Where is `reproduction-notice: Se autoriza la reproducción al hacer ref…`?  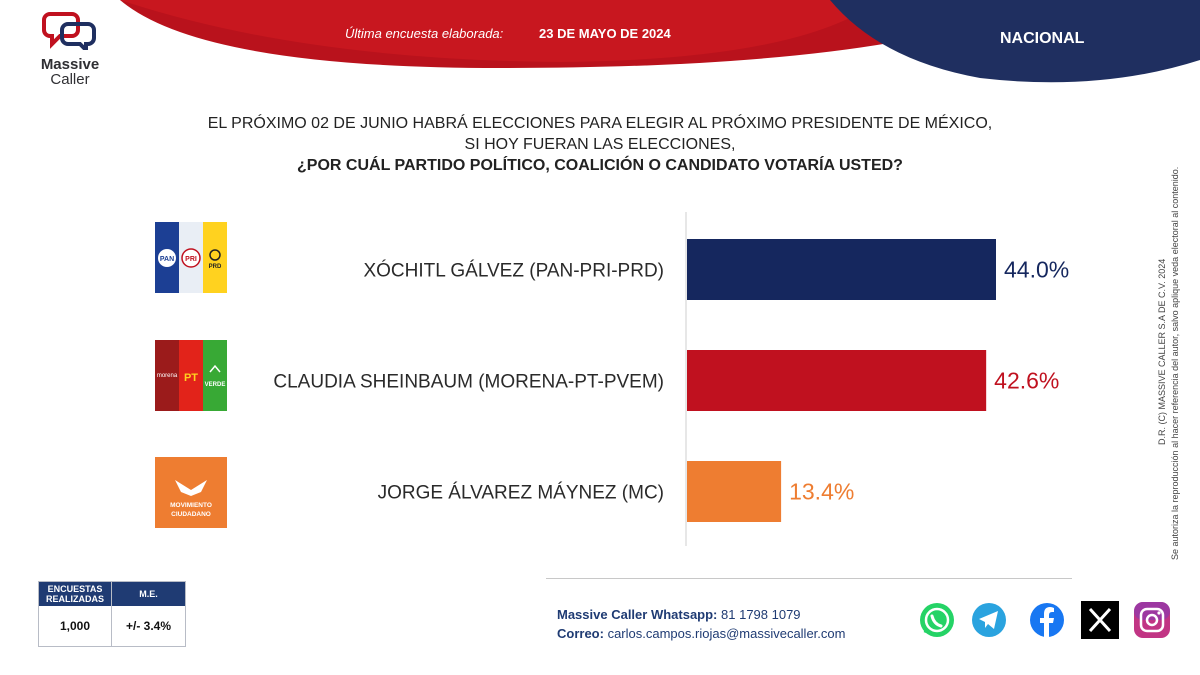
reproduction-notice: Se autoriza la reproducción al hacer ref… is located at coordinates (1175, 363).